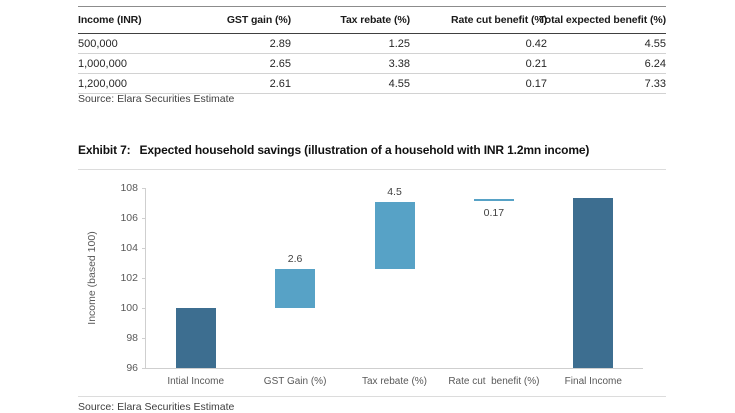 Image resolution: width=735 pixels, height=413 pixels. What do you see at coordinates (258, 20) in the screenshot?
I see `column-header-label: GST gain (%)` at bounding box center [258, 20].